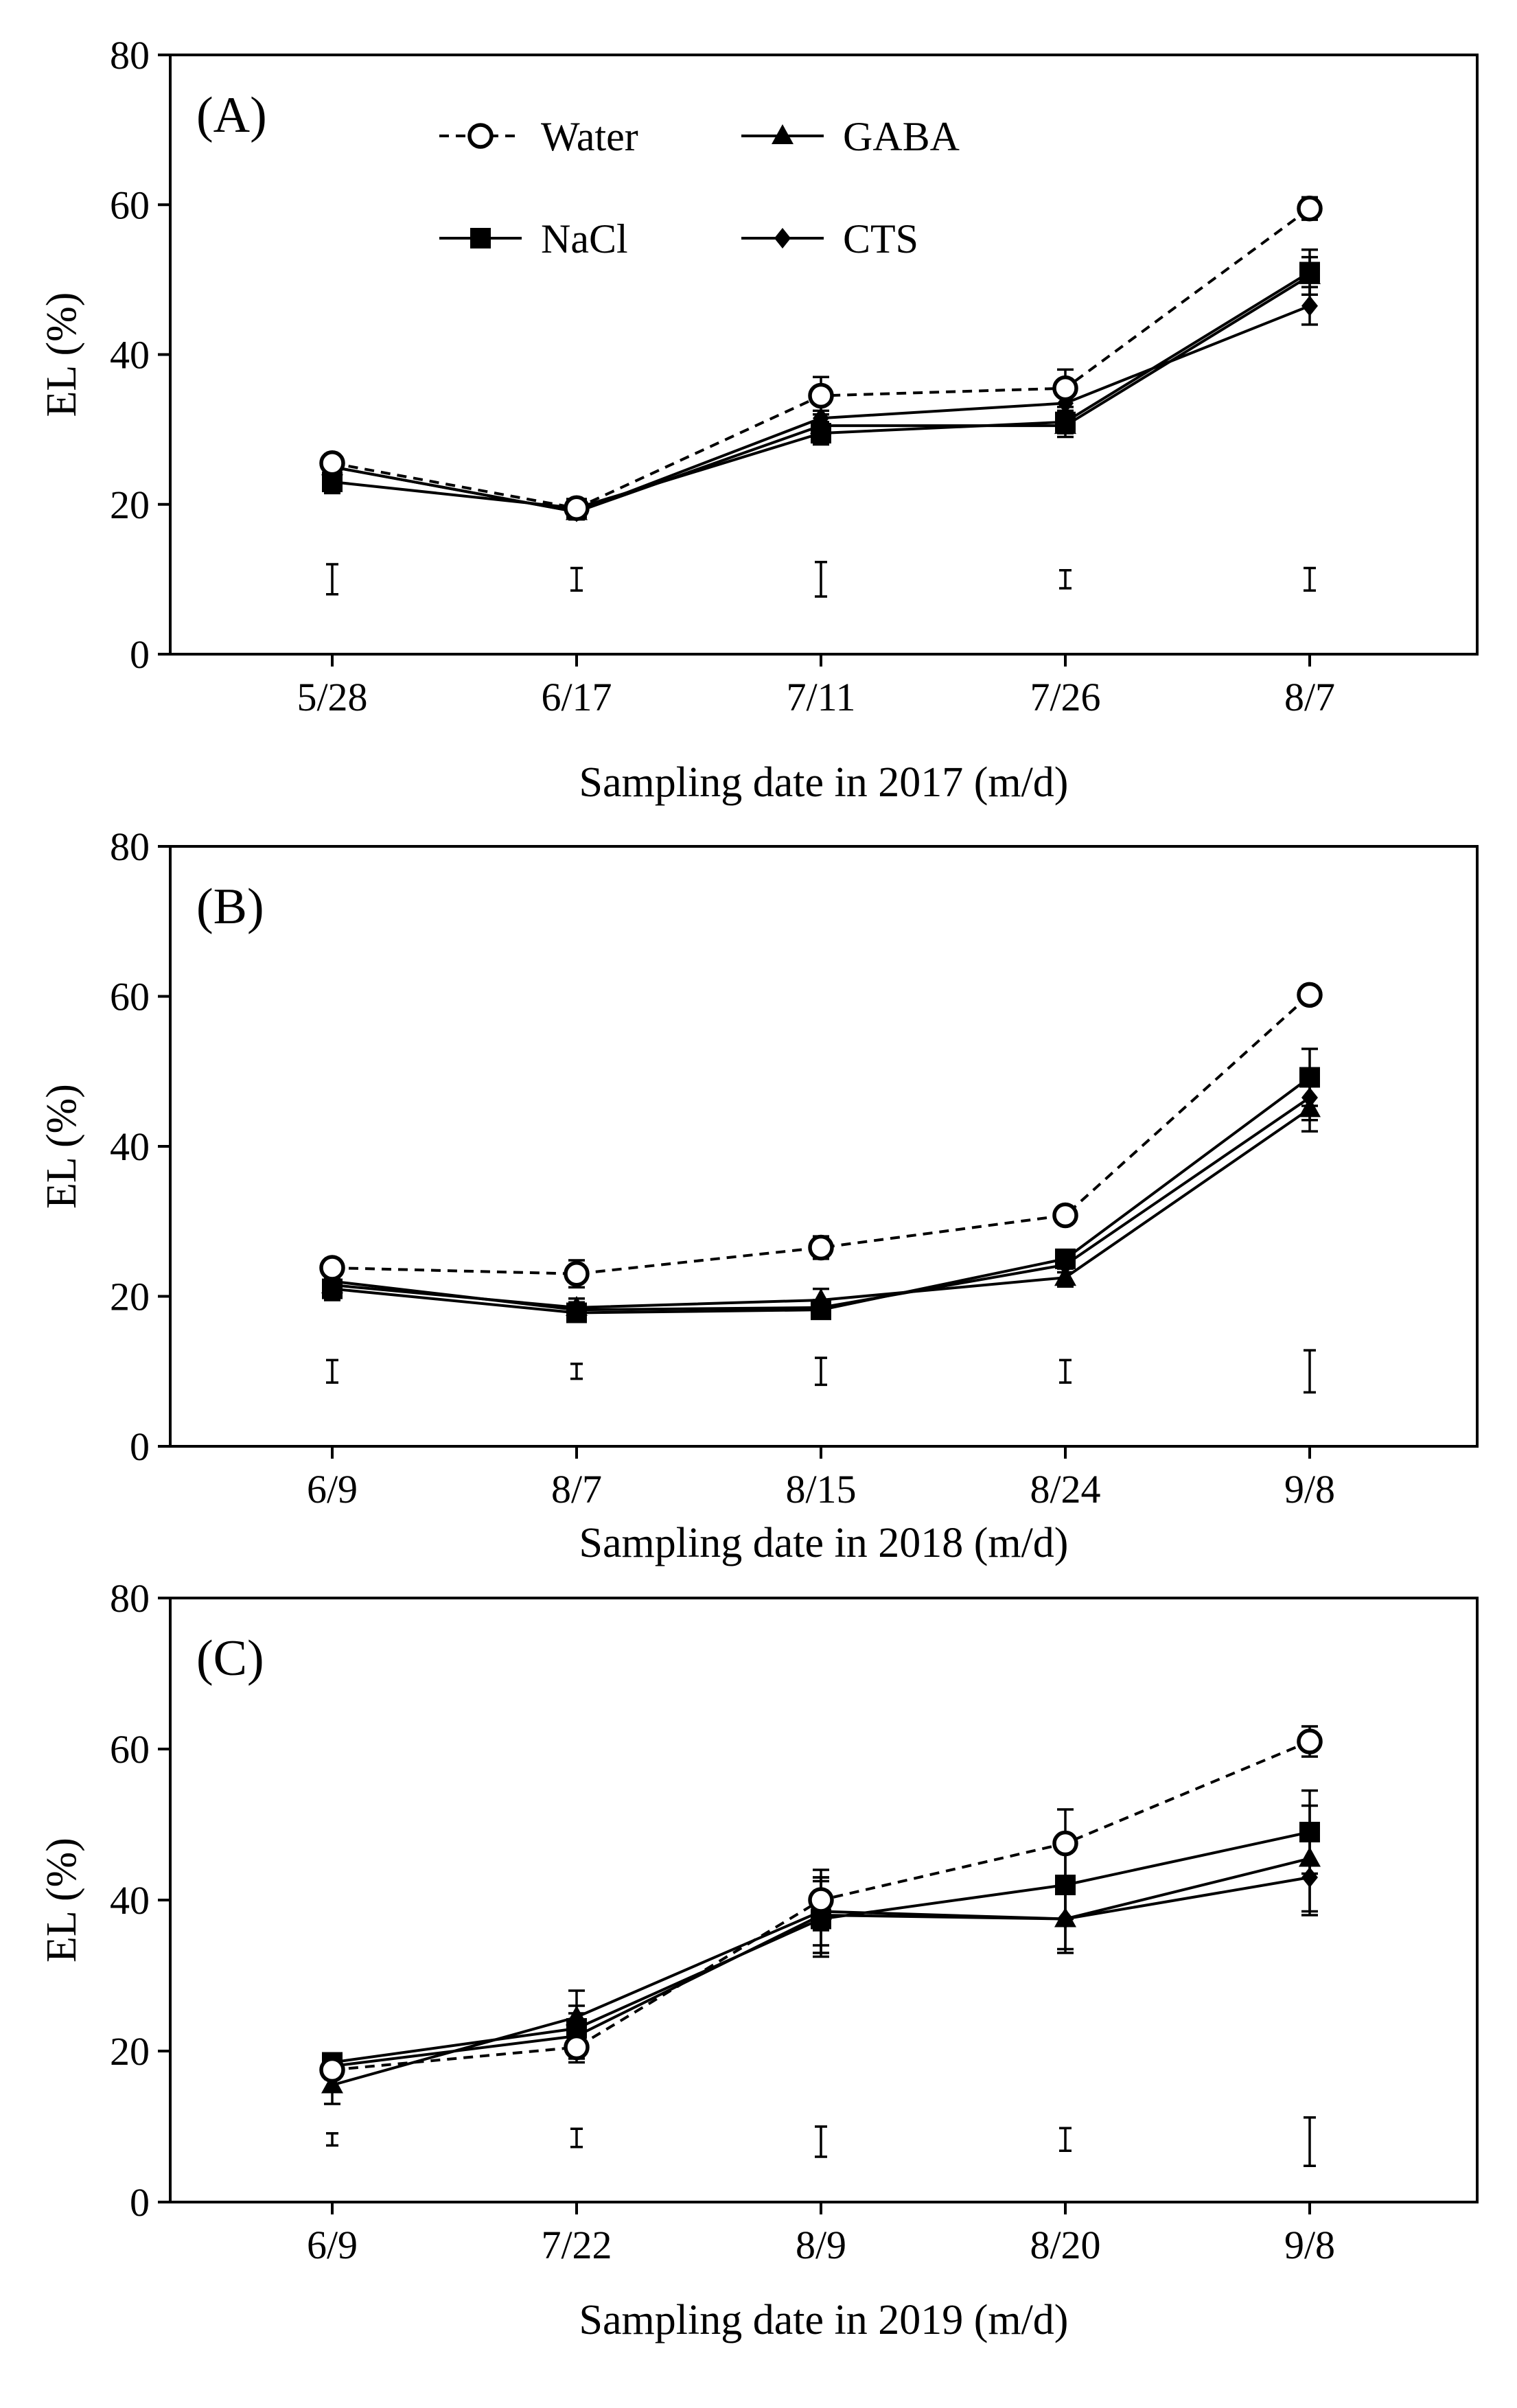 This screenshot has width=1517, height=2408. Describe the element at coordinates (902, 136) in the screenshot. I see `legend-label-gaba: GABA` at that location.